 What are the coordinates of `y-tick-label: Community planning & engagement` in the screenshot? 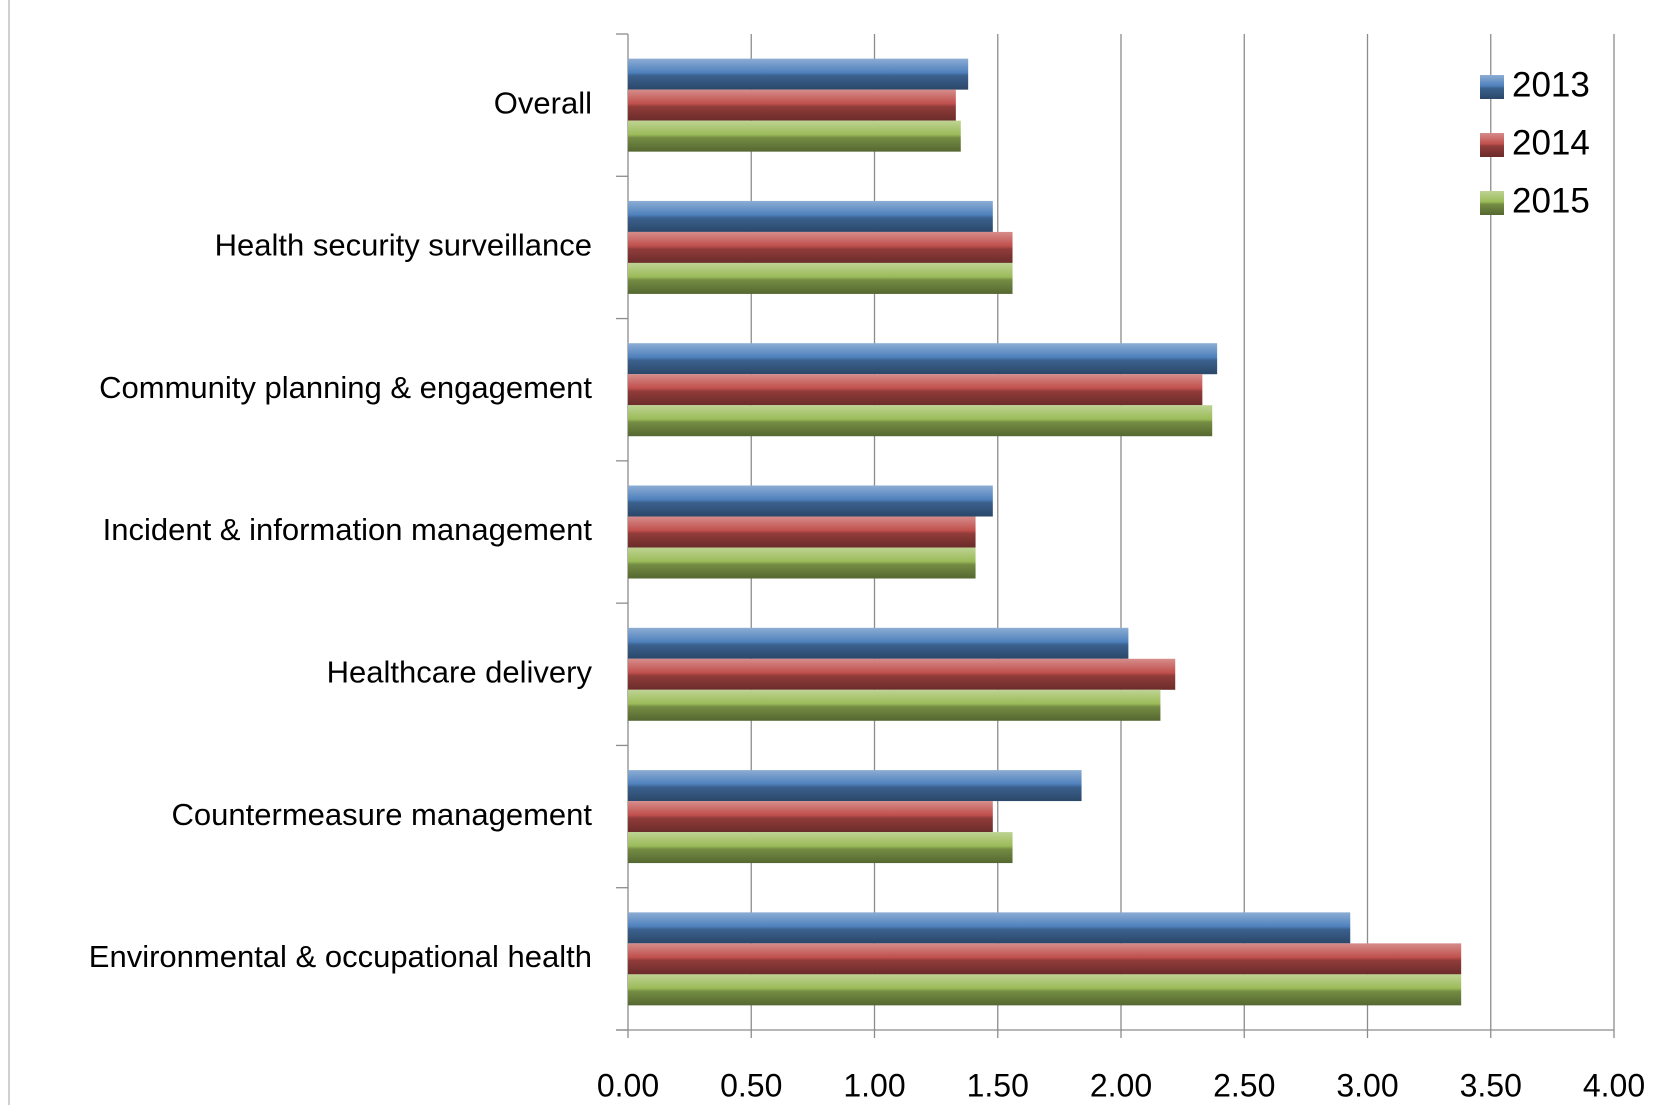 It's located at (345, 387).